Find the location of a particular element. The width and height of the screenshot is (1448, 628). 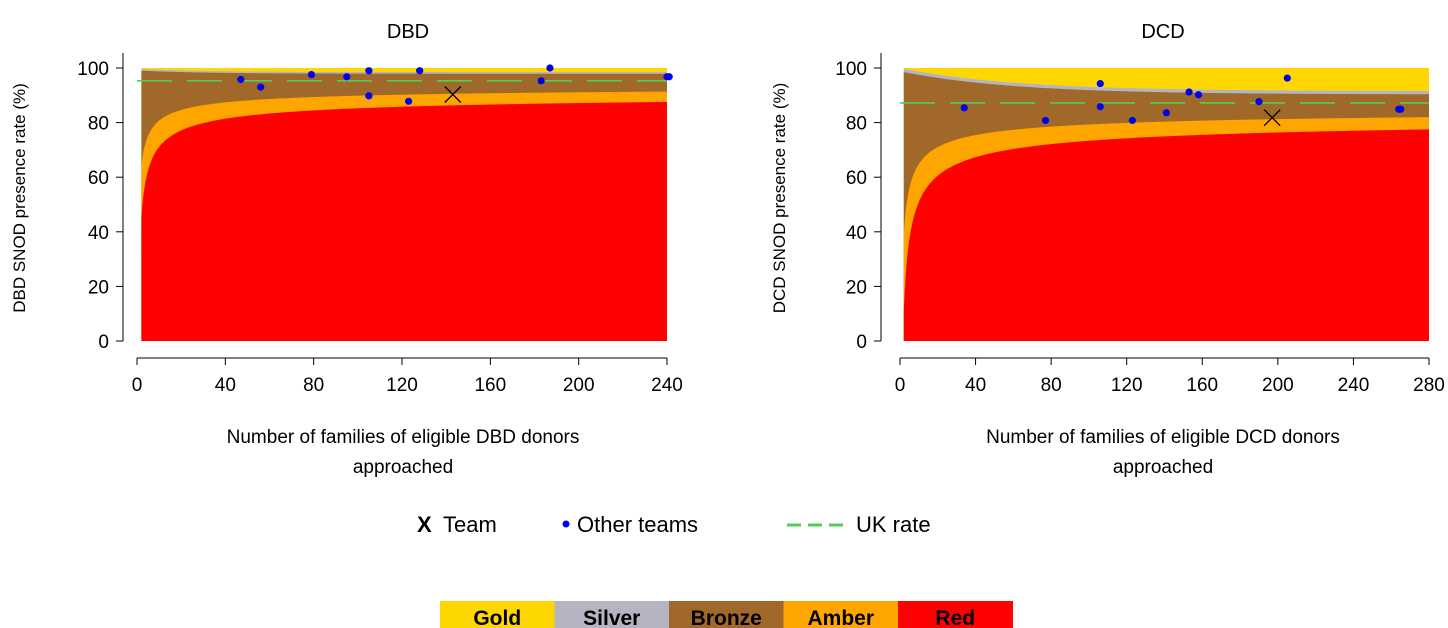

dbd-title: DBD is located at coordinates (408, 32).